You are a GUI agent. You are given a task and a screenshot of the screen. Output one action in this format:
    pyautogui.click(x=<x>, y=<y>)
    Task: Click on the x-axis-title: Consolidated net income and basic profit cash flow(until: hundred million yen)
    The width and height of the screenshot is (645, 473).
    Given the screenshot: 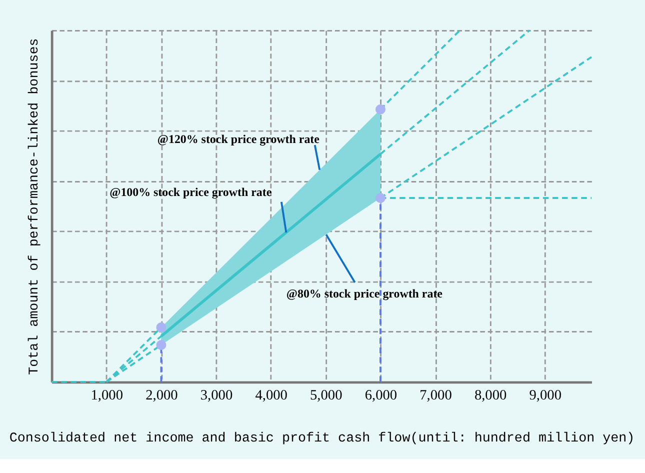 What is the action you would take?
    pyautogui.click(x=322, y=439)
    